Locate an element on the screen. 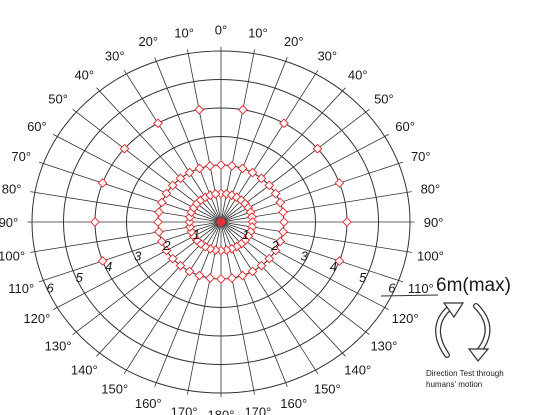 This screenshot has height=415, width=539. distance-label-left-4: 4 is located at coordinates (108, 266).